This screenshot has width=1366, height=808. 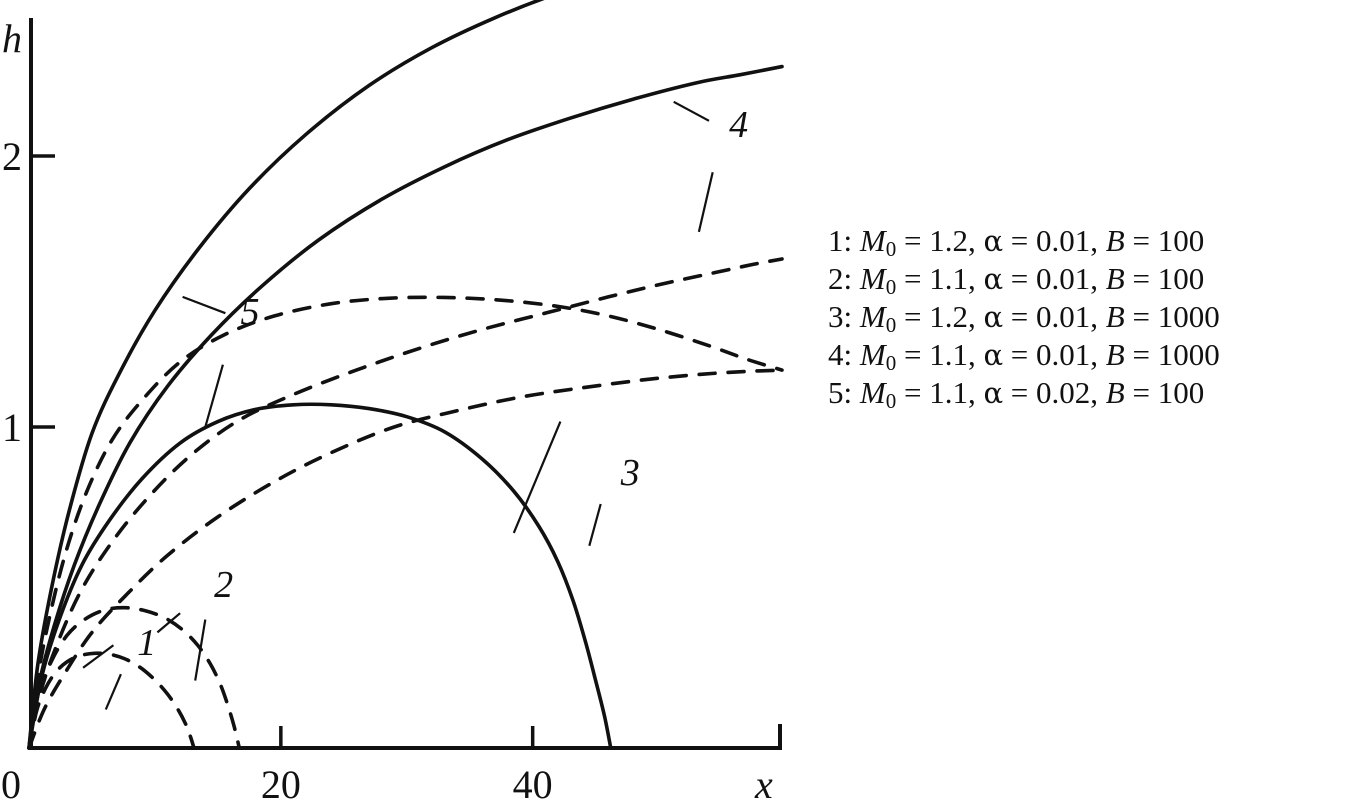 What do you see at coordinates (250, 312) in the screenshot?
I see `curve-label-5: 5` at bounding box center [250, 312].